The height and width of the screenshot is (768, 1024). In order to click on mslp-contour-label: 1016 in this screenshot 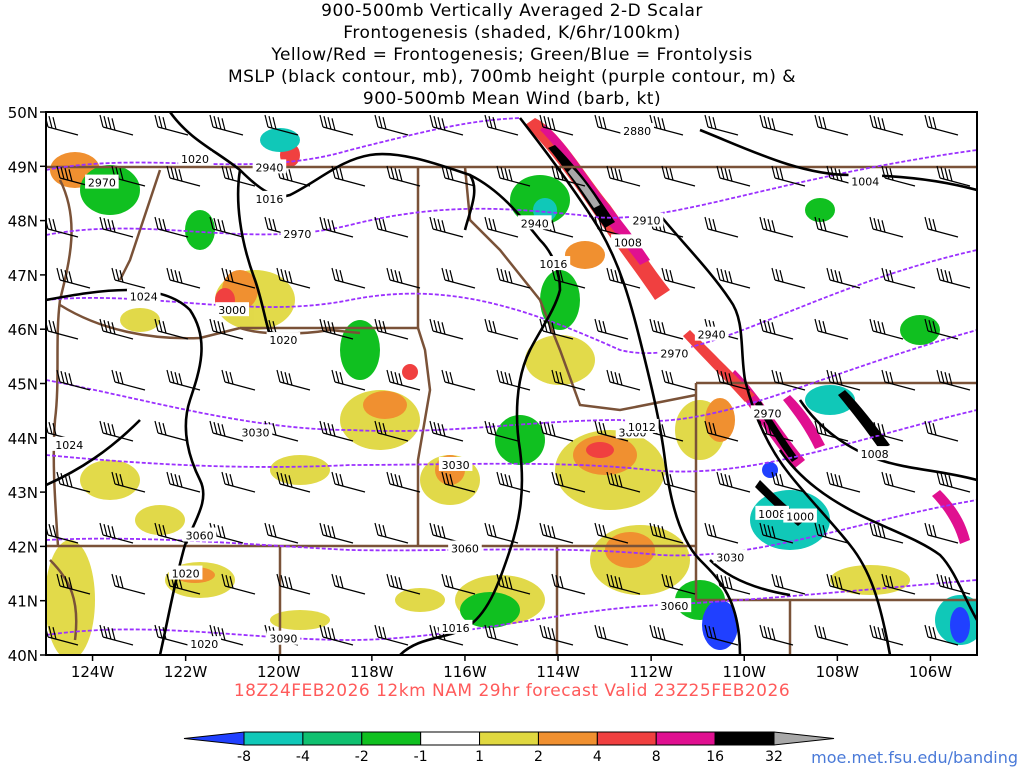, I will do `click(553, 264)`.